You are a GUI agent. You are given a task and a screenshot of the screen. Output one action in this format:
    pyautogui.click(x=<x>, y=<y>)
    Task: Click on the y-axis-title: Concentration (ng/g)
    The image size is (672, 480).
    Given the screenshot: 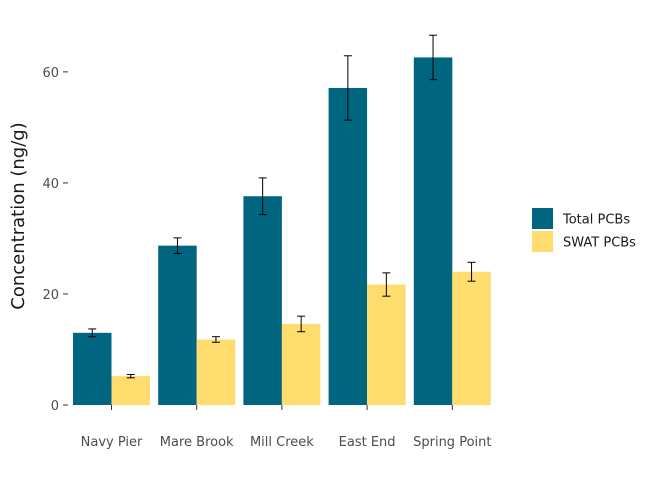 What is the action you would take?
    pyautogui.click(x=18, y=215)
    